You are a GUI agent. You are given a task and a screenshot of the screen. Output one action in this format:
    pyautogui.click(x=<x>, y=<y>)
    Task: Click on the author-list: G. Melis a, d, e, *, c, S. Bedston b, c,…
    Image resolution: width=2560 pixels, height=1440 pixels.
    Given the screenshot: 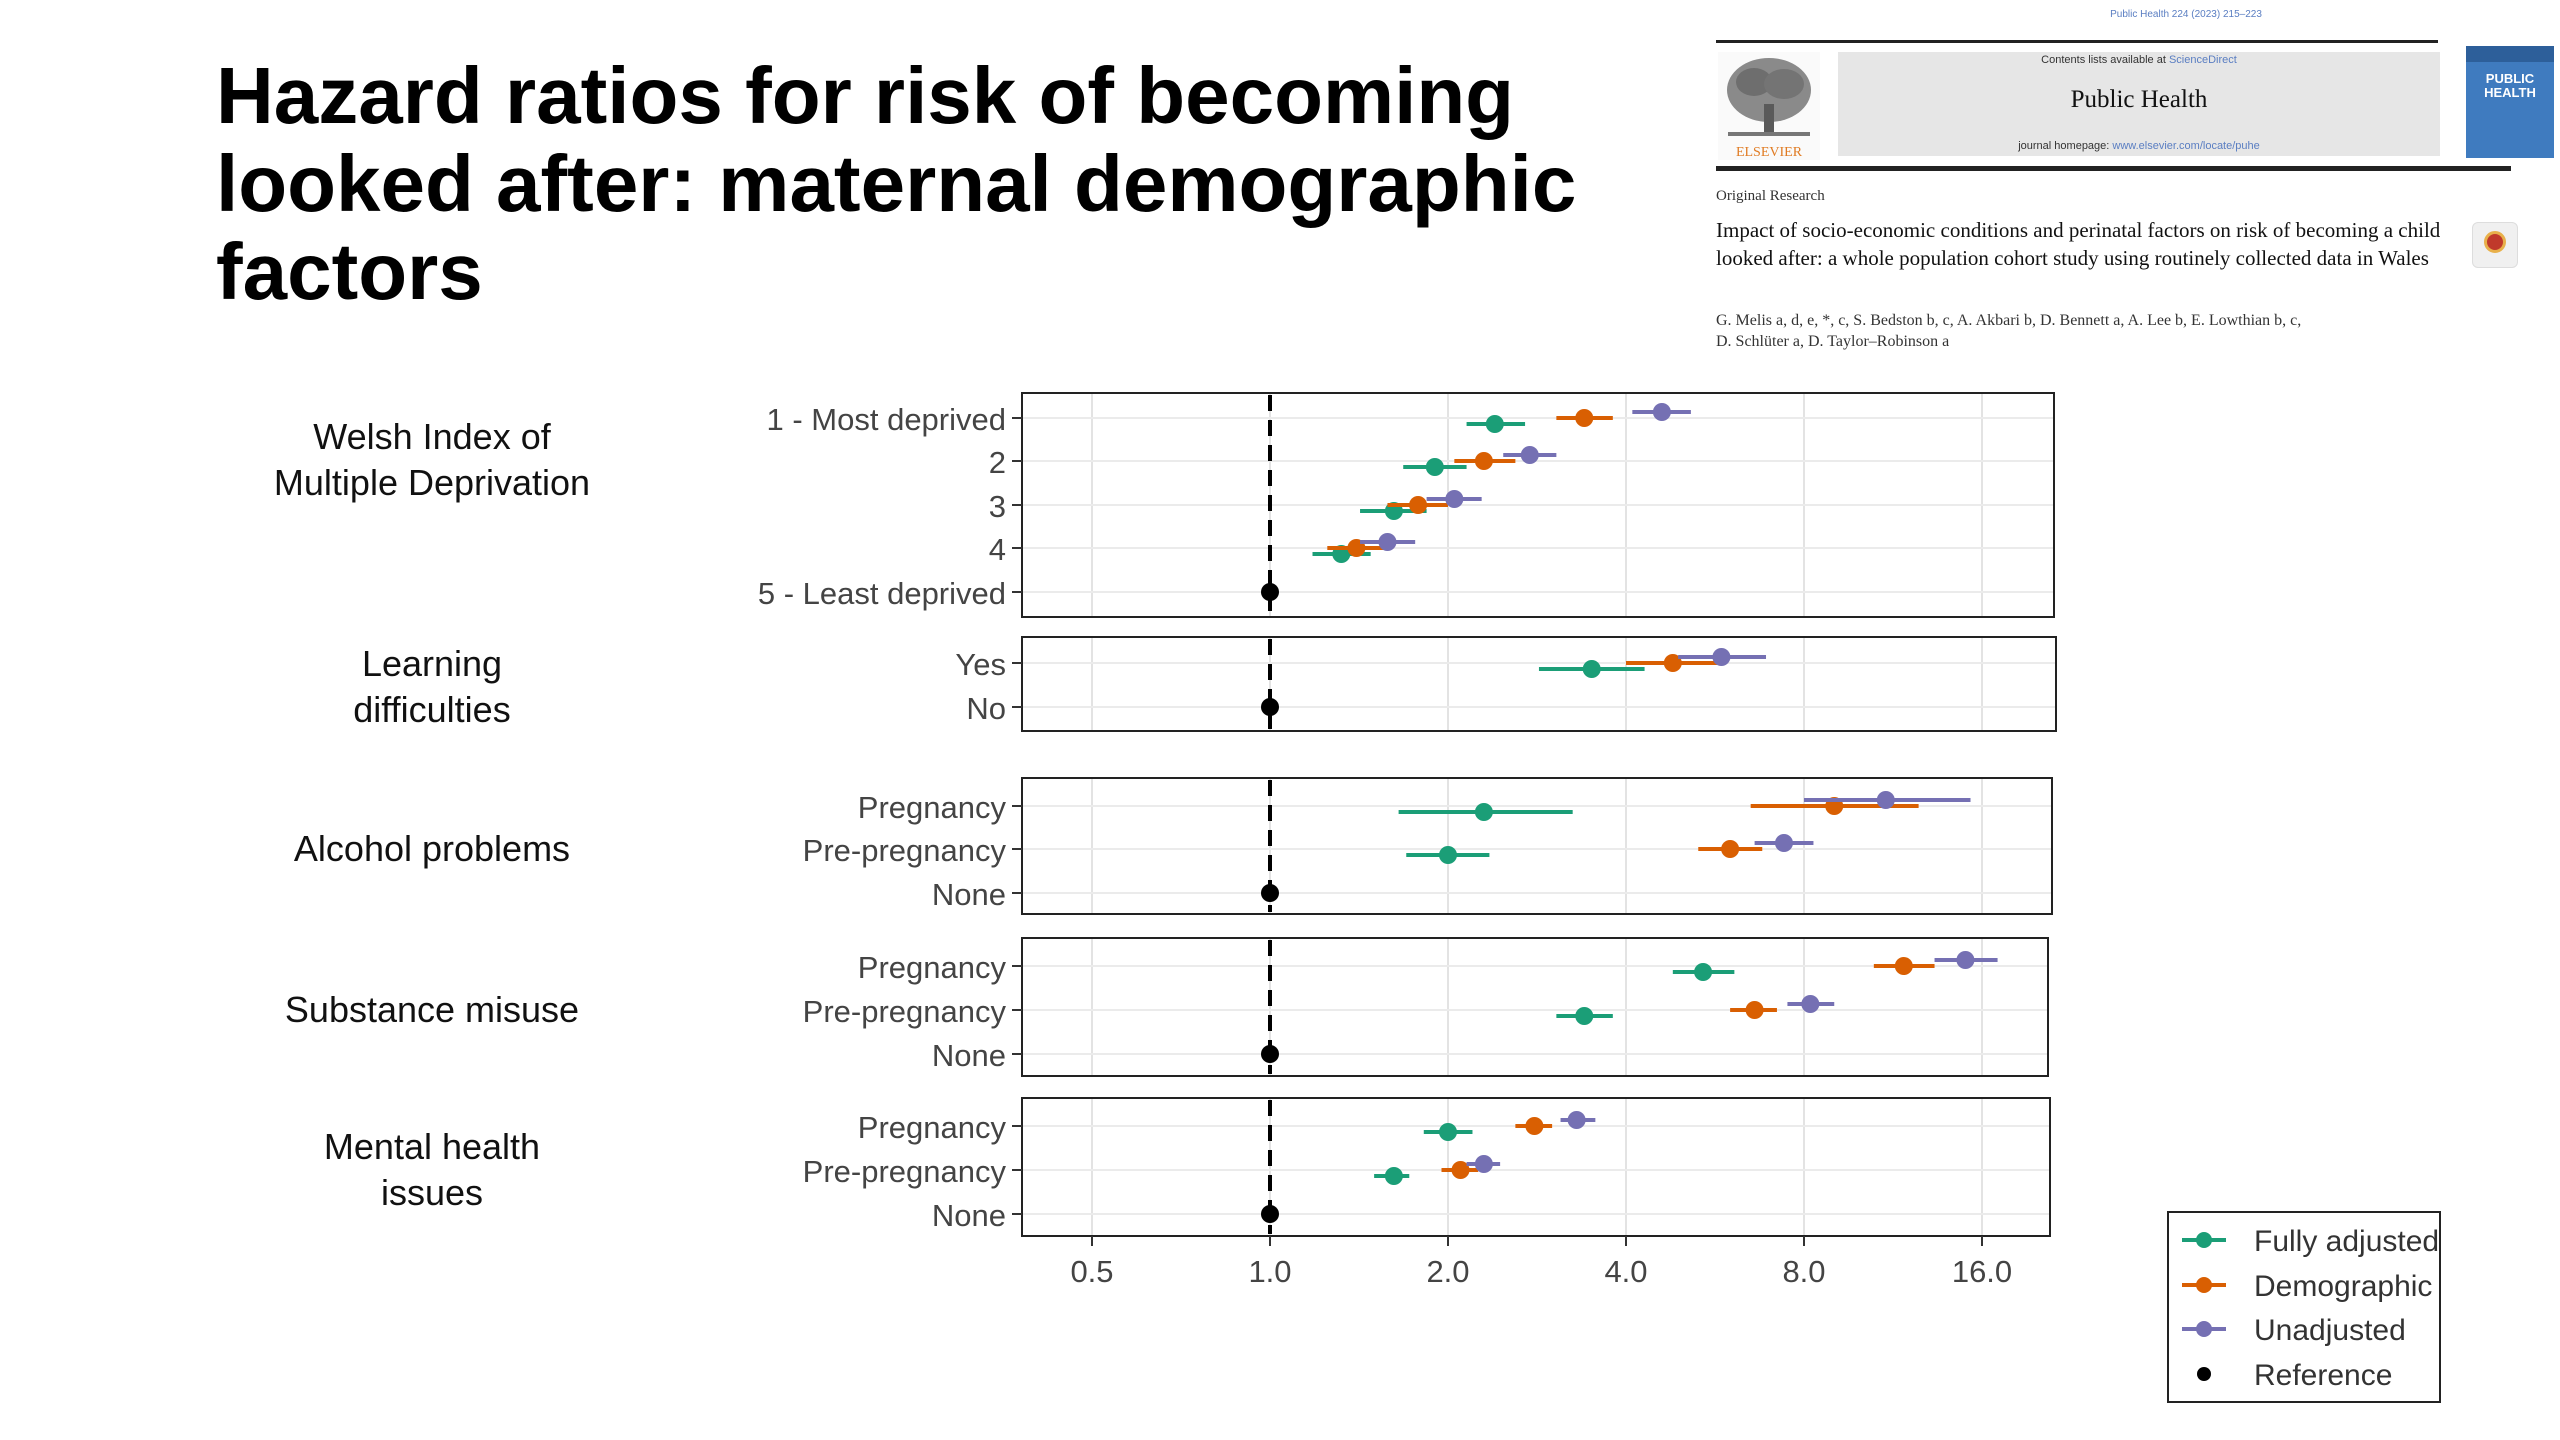 What is the action you would take?
    pyautogui.click(x=2086, y=331)
    